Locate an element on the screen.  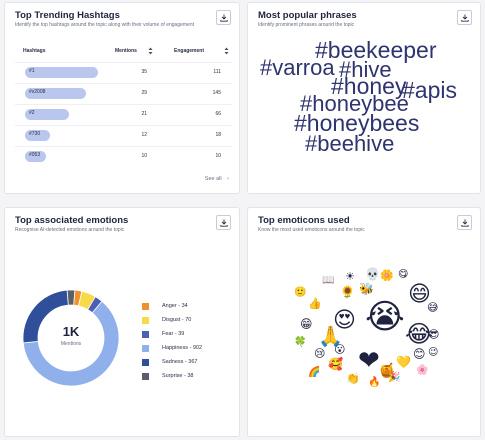
hashtag-label: #x2008 is located at coordinates (37, 92).